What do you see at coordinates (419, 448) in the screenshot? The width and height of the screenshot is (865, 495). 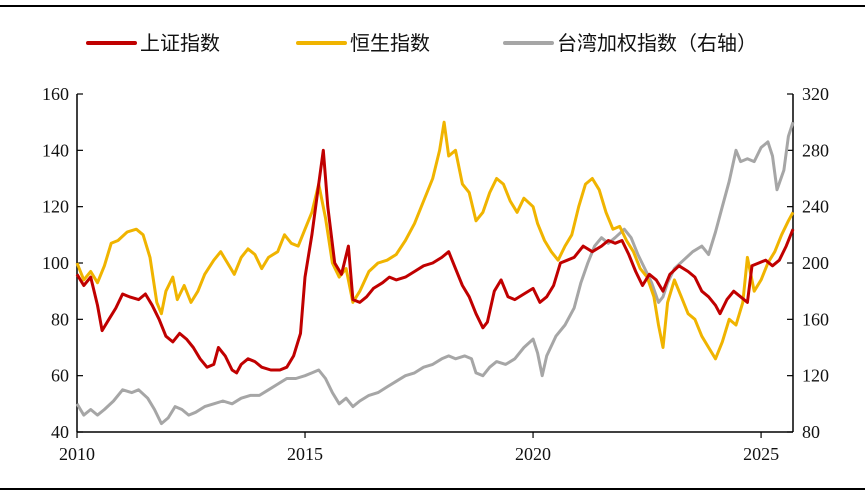 I see `x-axis-ticks: 2010 2015 2020 2025` at bounding box center [419, 448].